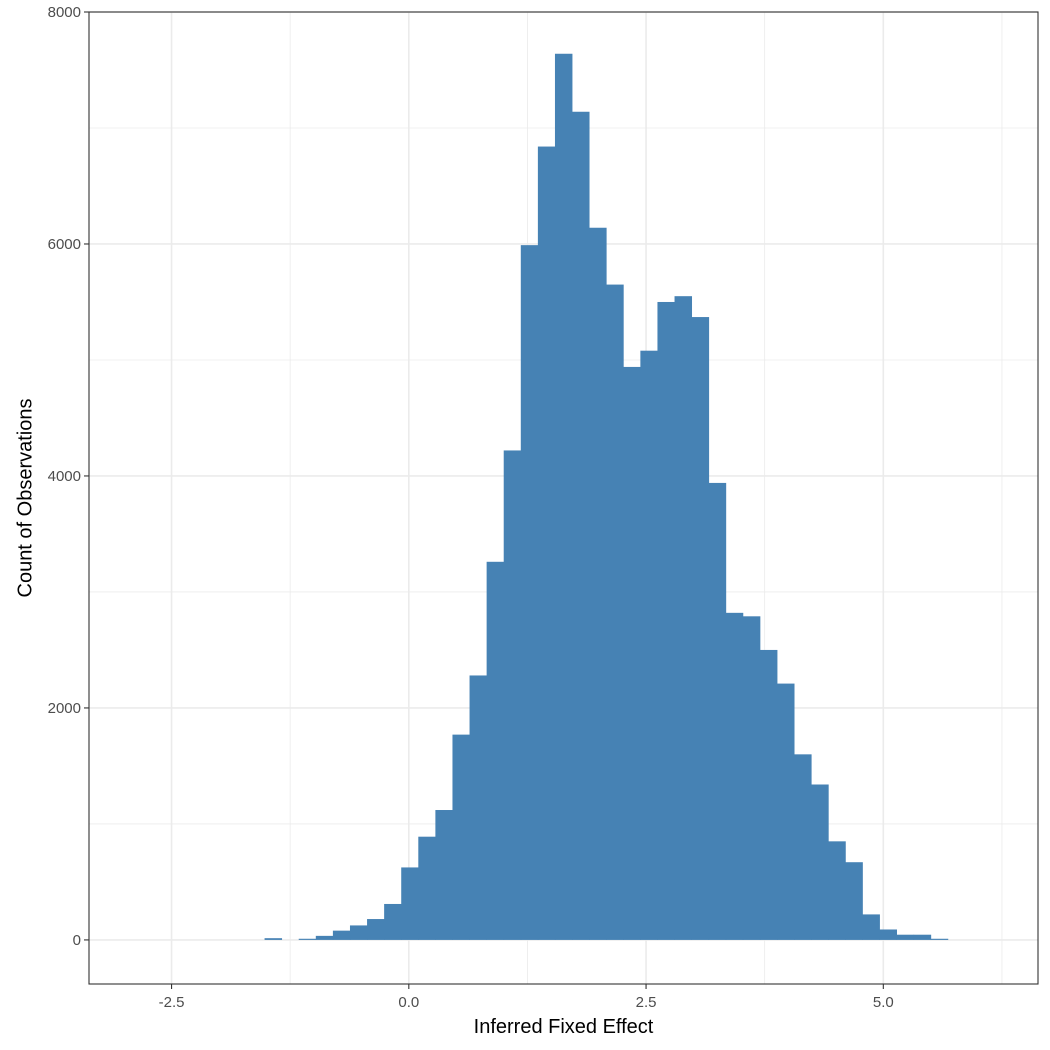 This screenshot has height=1050, width=1050. I want to click on x-axis-title: Inferred Fixed Effect, so click(564, 1027).